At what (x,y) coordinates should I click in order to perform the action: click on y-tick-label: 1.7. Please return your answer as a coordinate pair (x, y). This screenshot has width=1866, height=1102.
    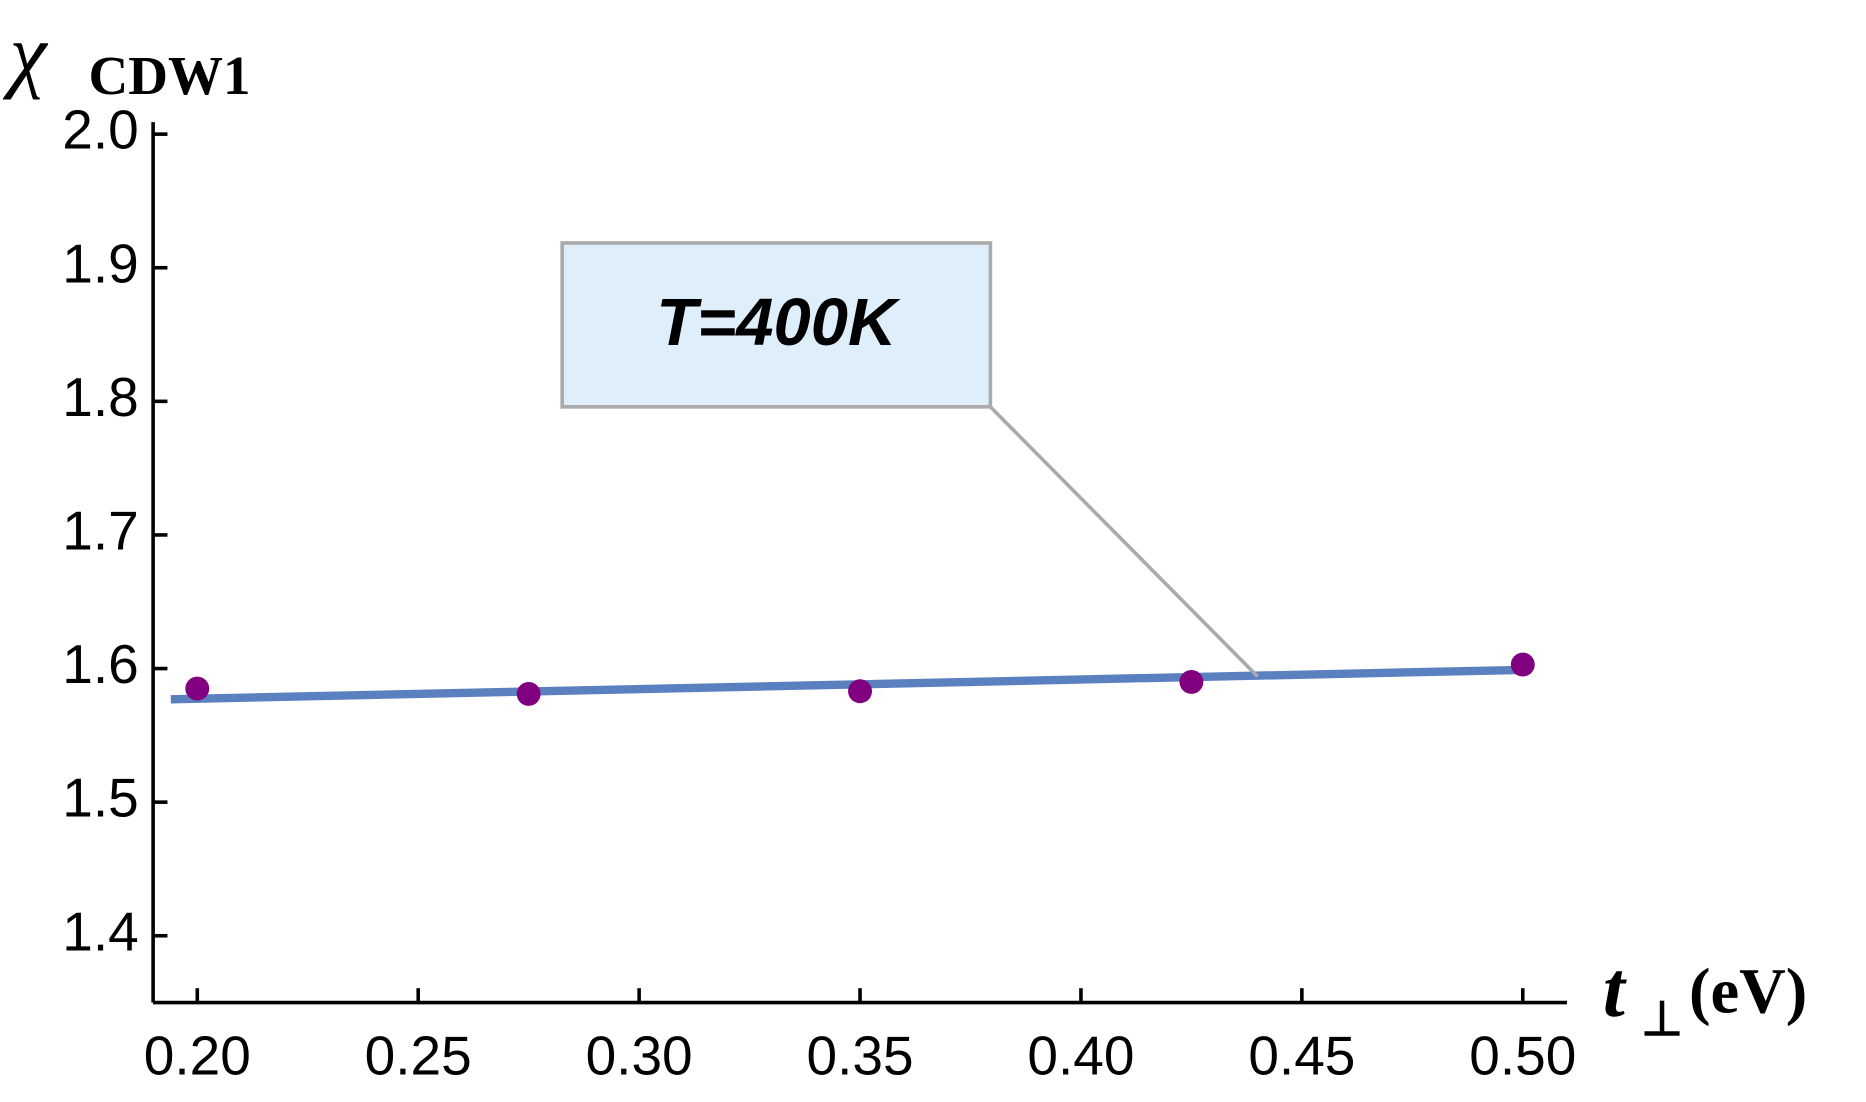
    Looking at the image, I should click on (100, 530).